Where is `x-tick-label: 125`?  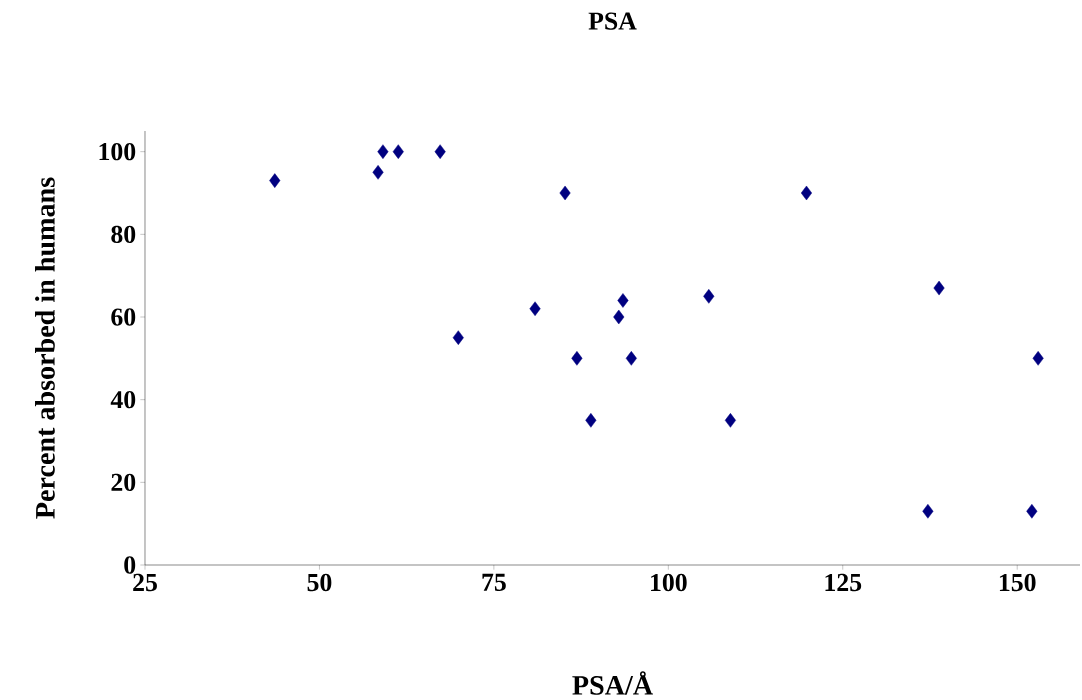 x-tick-label: 125 is located at coordinates (843, 582).